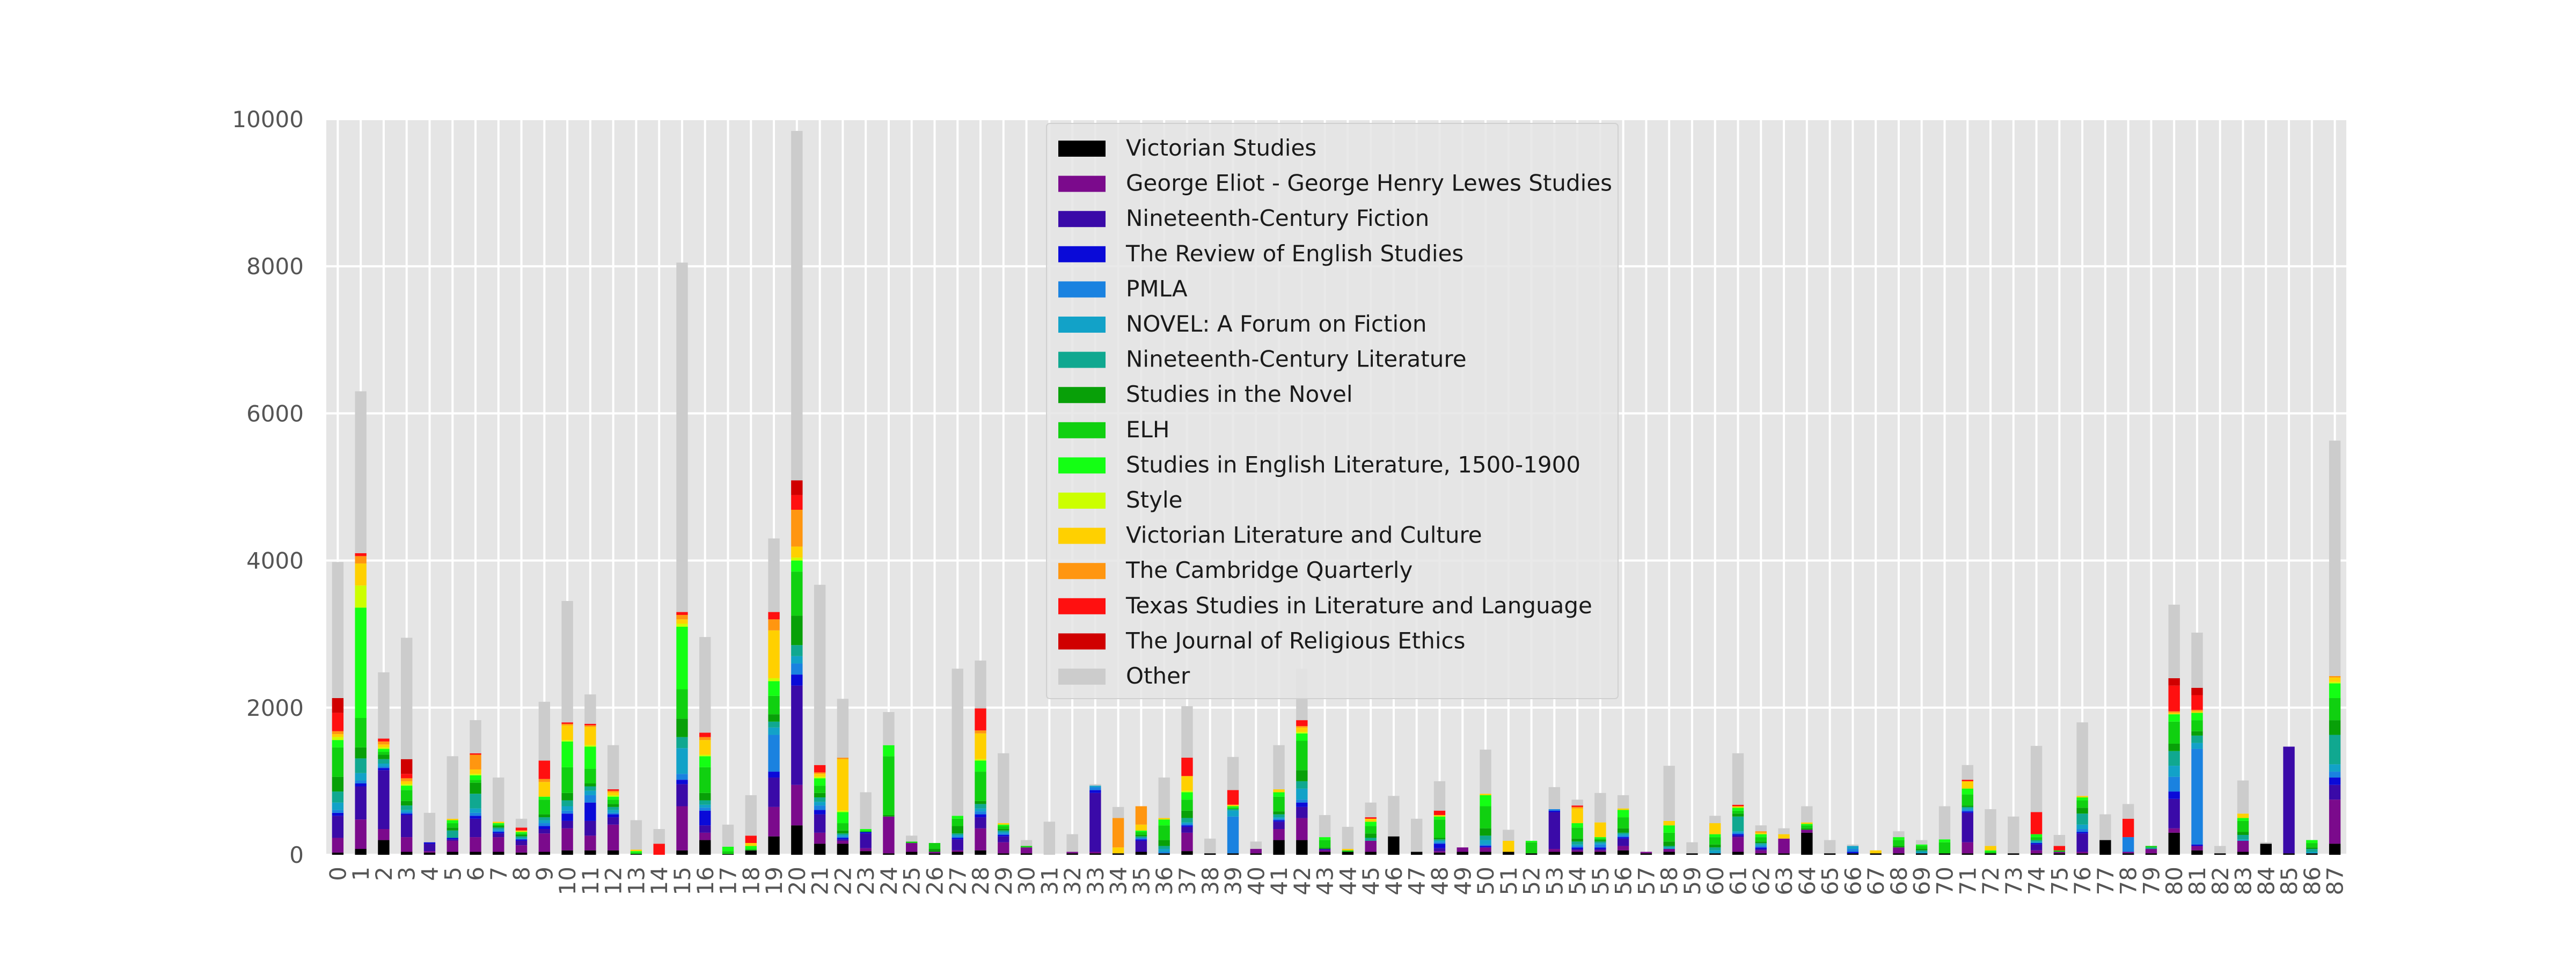 The height and width of the screenshot is (968, 2576). What do you see at coordinates (1158, 676) in the screenshot?
I see `legend-label: Other` at bounding box center [1158, 676].